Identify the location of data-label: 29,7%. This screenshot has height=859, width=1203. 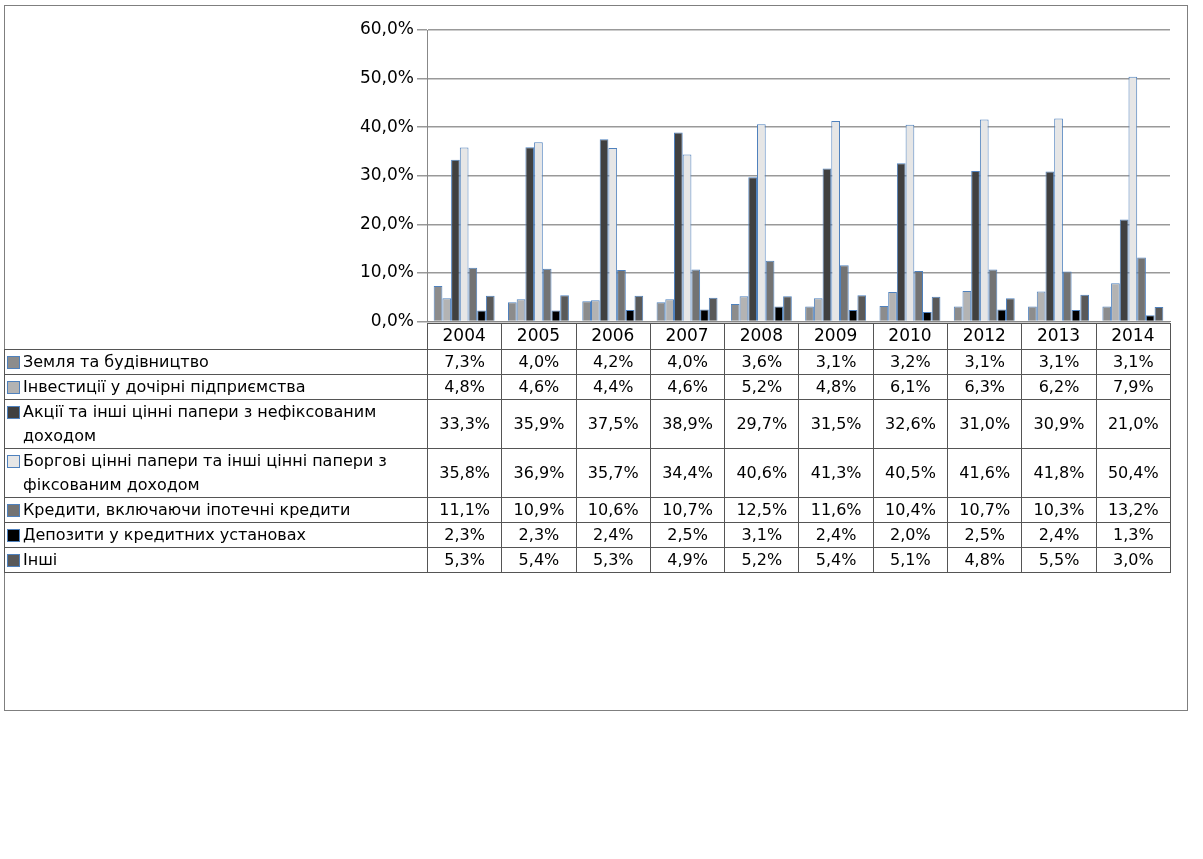
(761, 424).